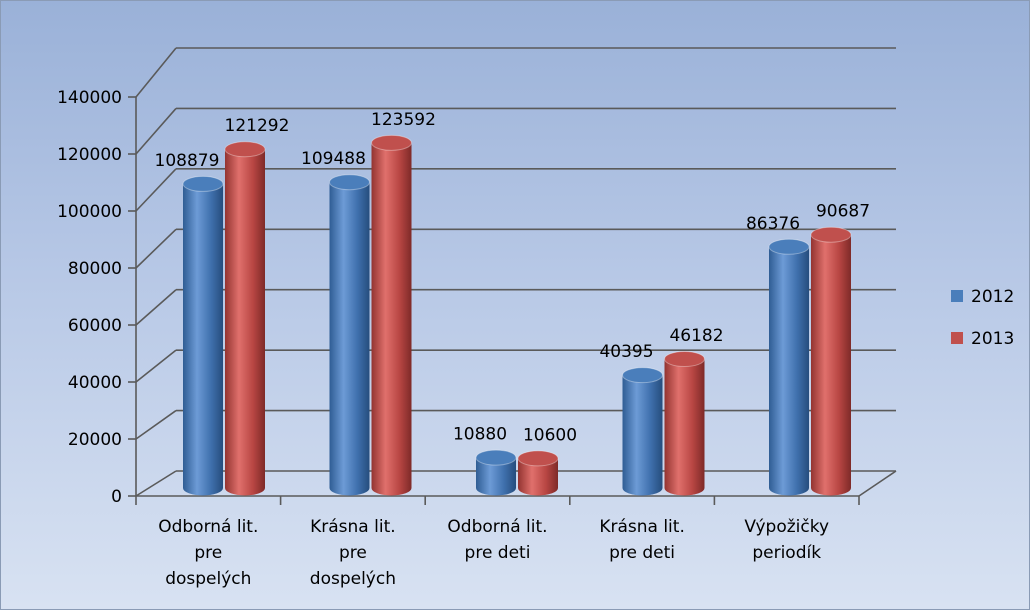 Image resolution: width=1030 pixels, height=611 pixels. What do you see at coordinates (497, 540) in the screenshot?
I see `x-category-label: Odborná lit. pre deti` at bounding box center [497, 540].